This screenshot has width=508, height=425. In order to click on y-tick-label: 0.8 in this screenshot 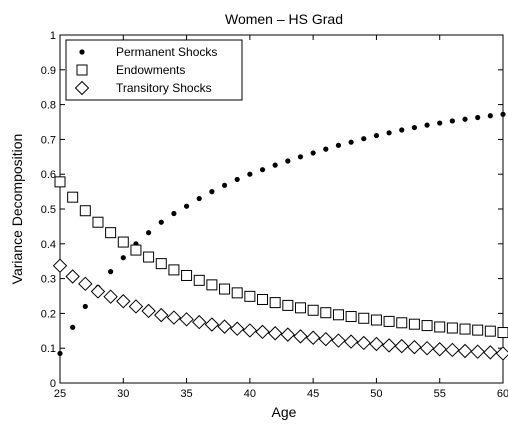, I will do `click(48, 106)`.